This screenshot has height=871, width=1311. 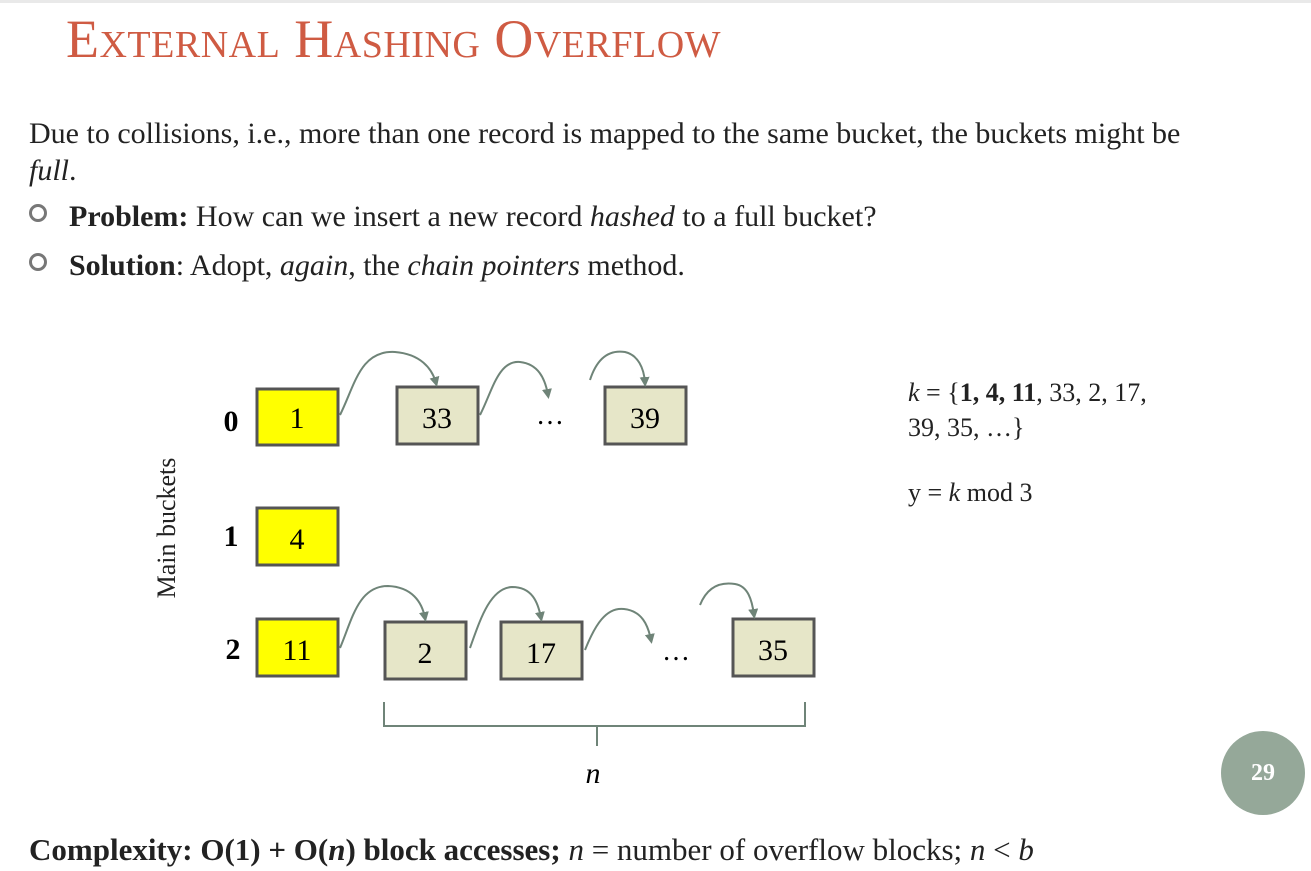 What do you see at coordinates (122, 265) in the screenshot?
I see `bullet-solution-label: Solution` at bounding box center [122, 265].